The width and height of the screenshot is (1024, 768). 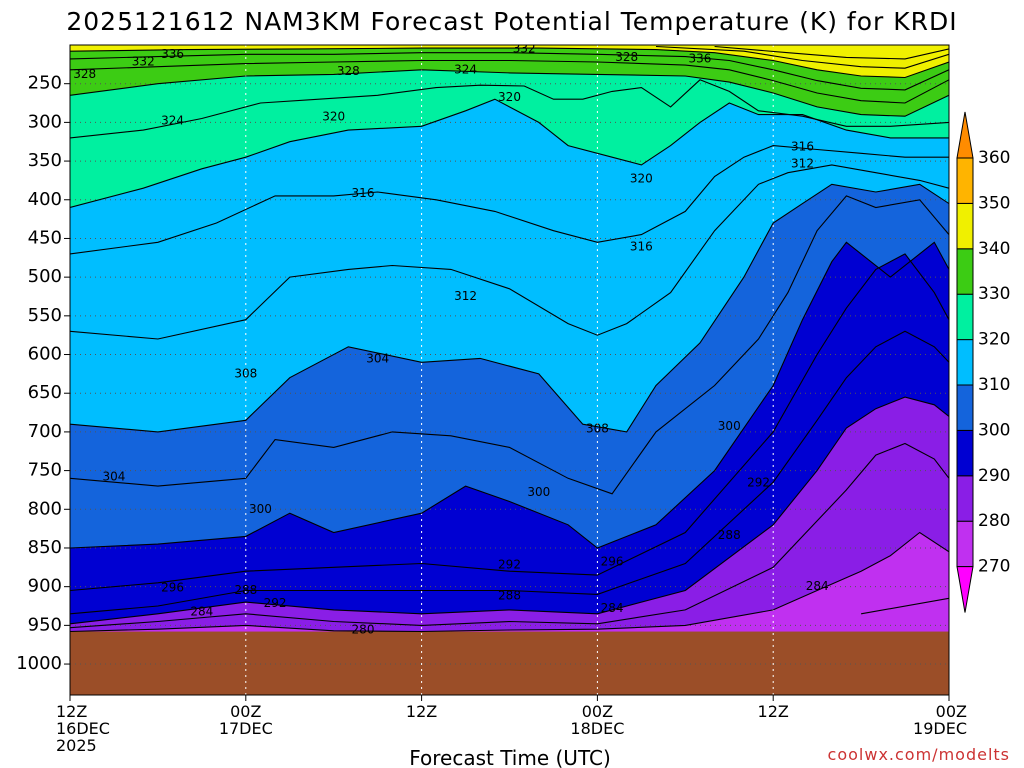 I want to click on y-tick-label-350: 350, so click(x=45, y=160).